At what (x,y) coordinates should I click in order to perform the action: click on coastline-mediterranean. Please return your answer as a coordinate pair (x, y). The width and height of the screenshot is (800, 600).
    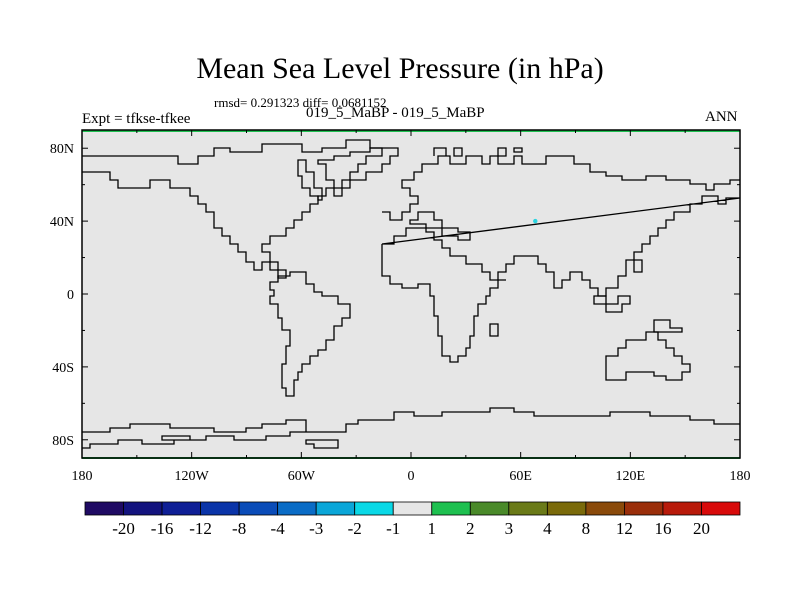
    Looking at the image, I should click on (440, 226).